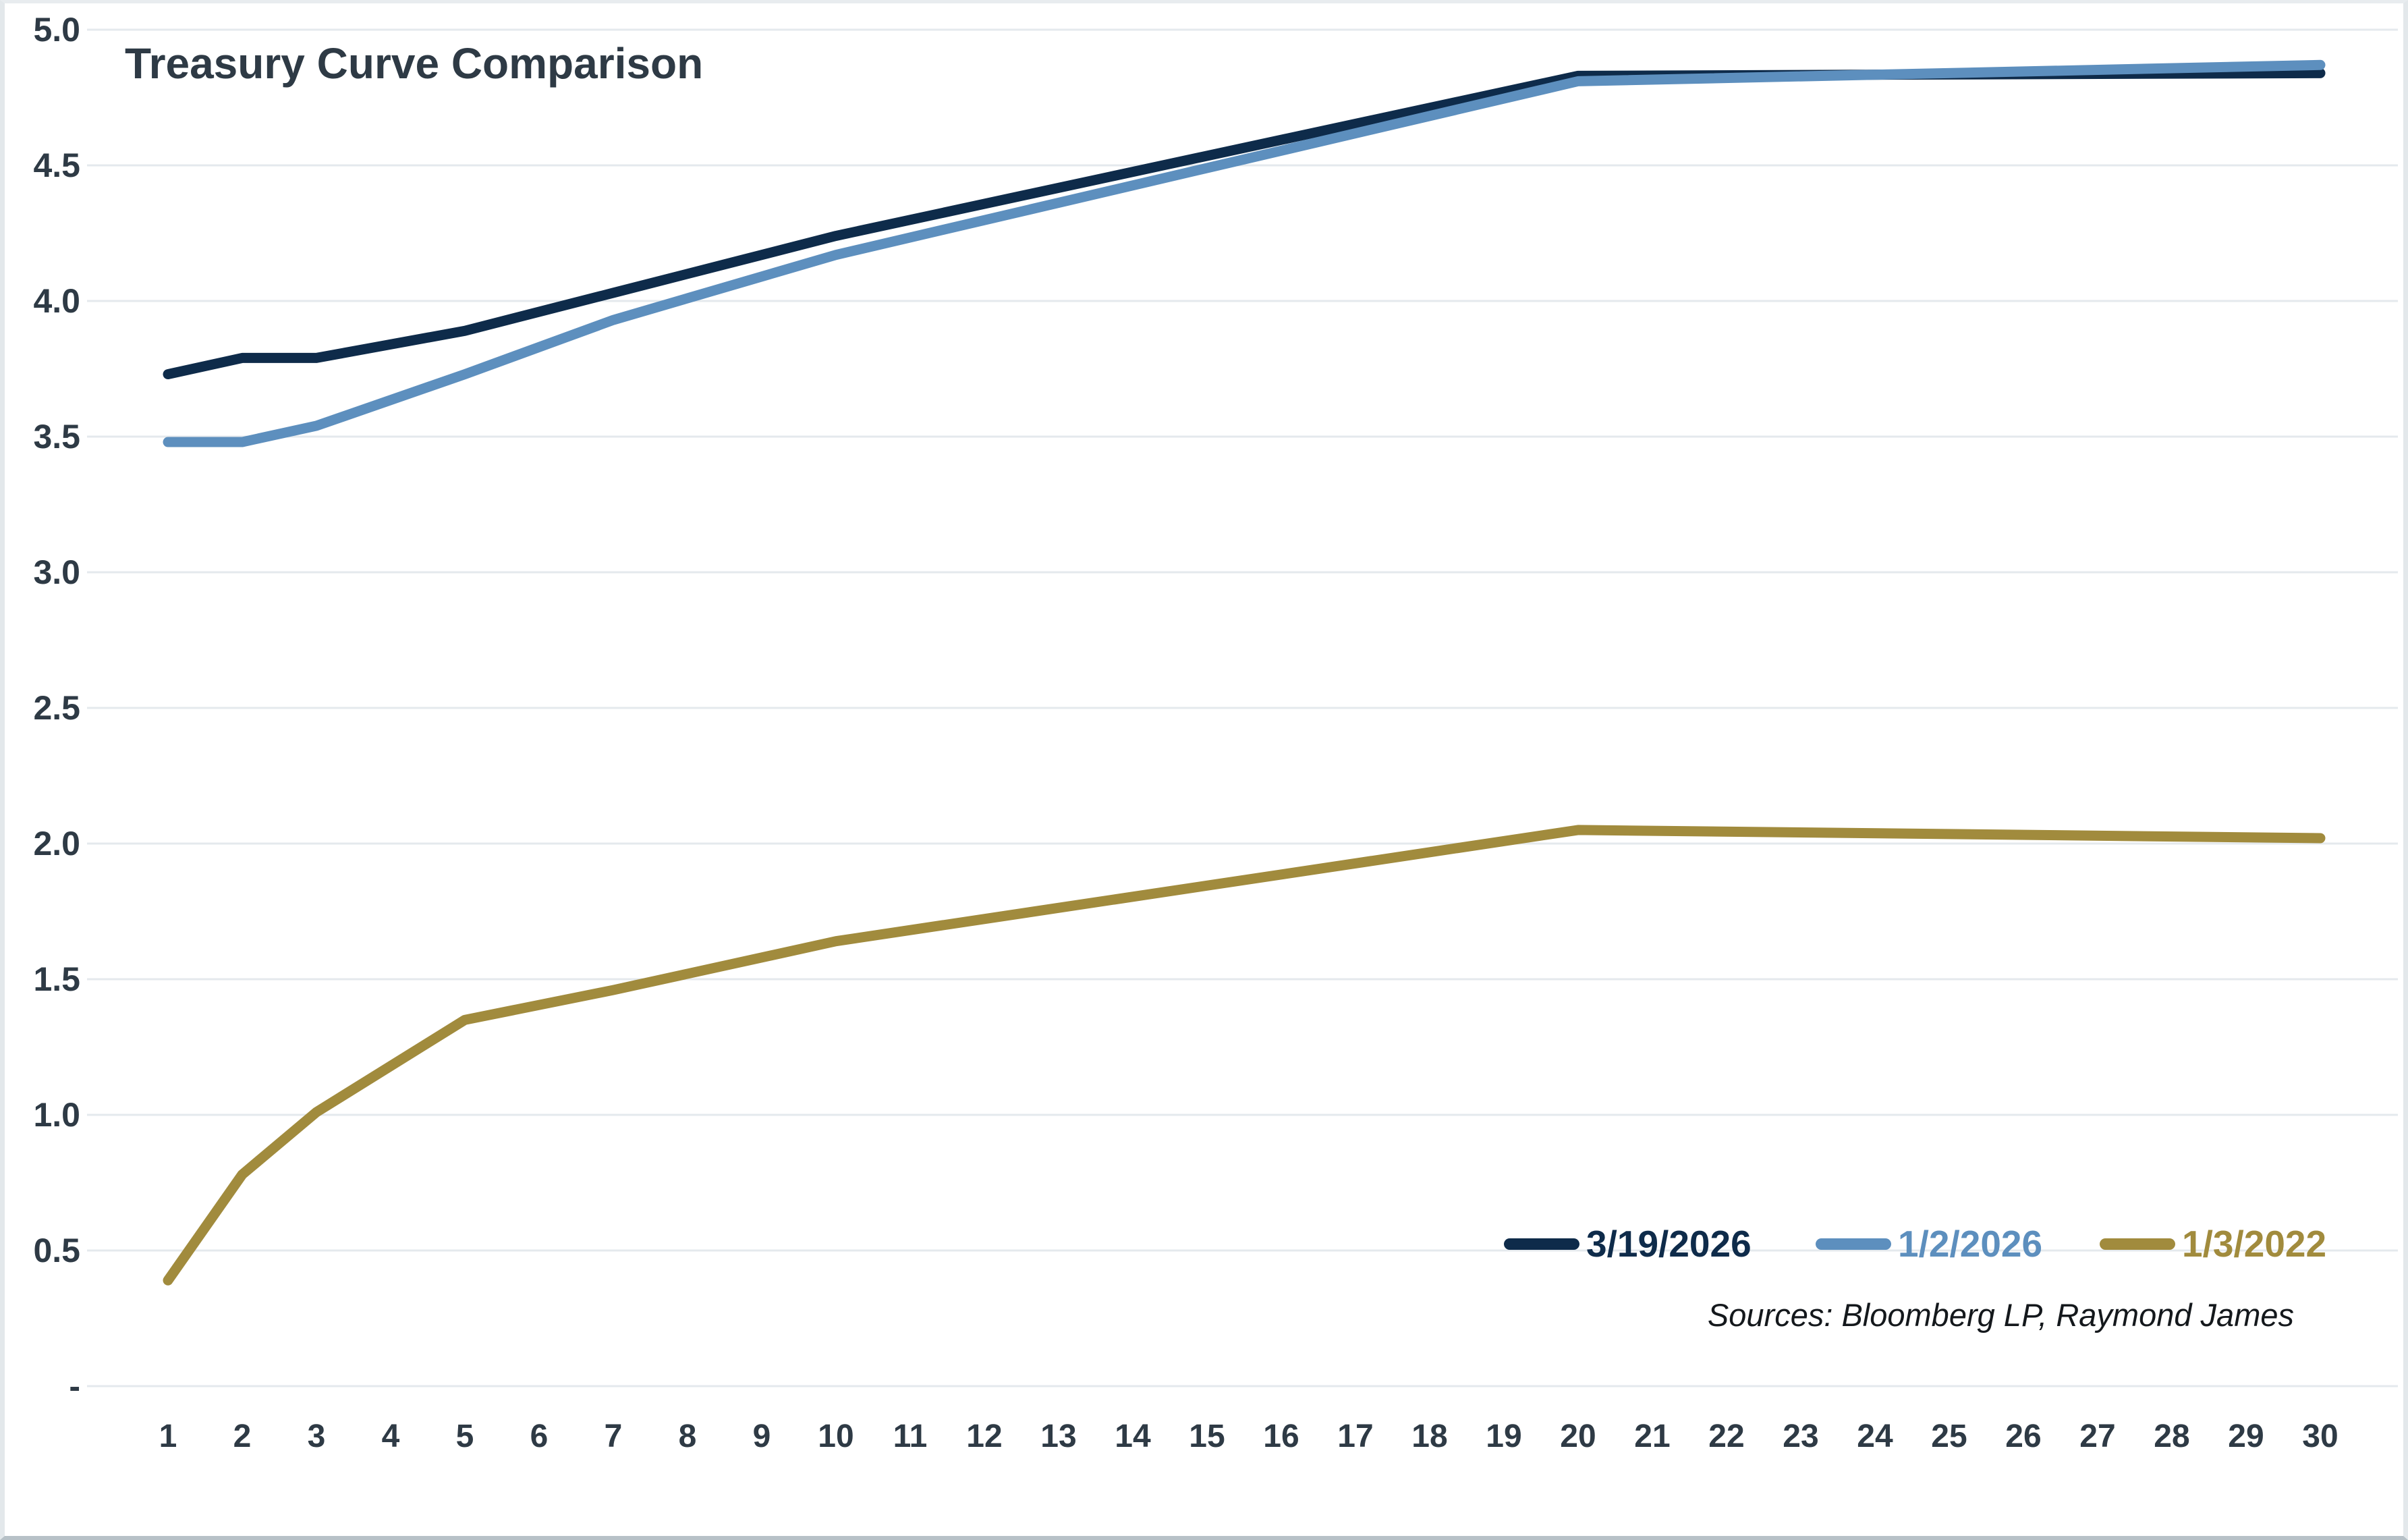 The width and height of the screenshot is (2408, 1540). I want to click on x-tick-label-1: 1, so click(168, 1436).